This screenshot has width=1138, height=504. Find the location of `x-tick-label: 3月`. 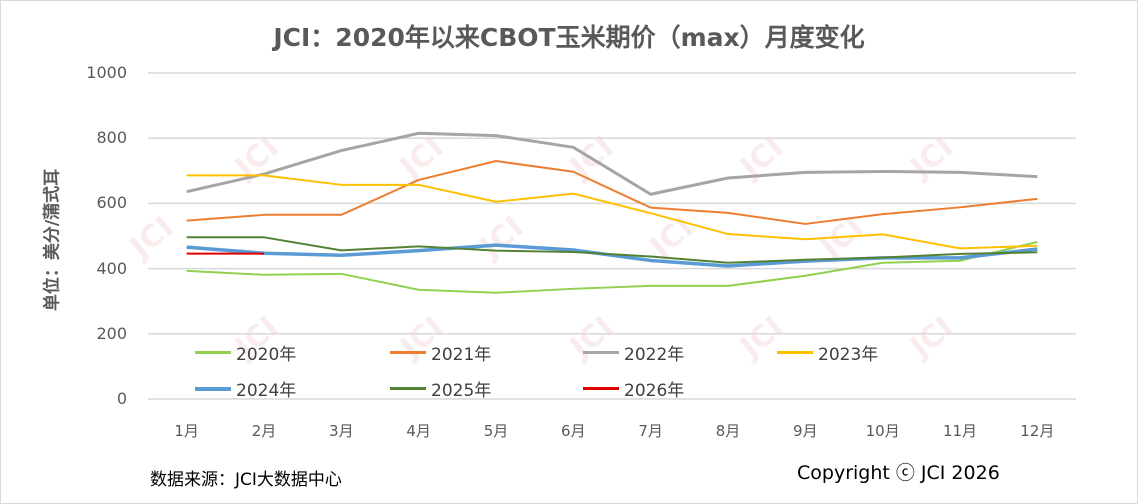

x-tick-label: 3月 is located at coordinates (341, 431).